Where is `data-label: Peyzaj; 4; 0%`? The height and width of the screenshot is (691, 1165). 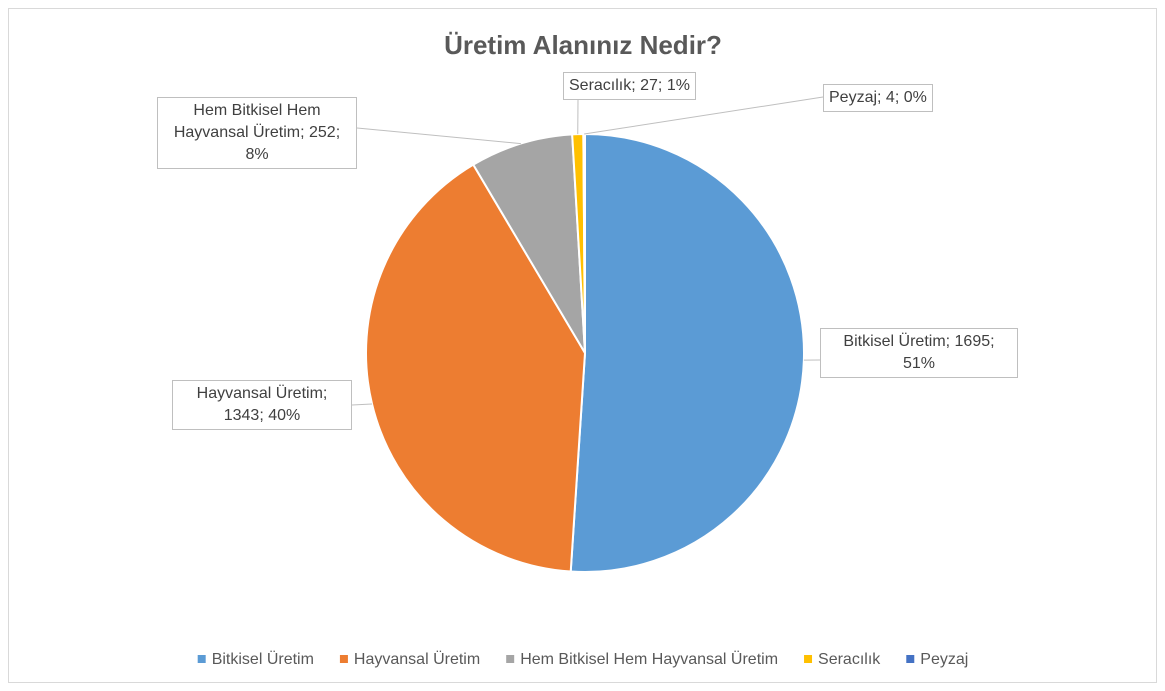 data-label: Peyzaj; 4; 0% is located at coordinates (878, 98).